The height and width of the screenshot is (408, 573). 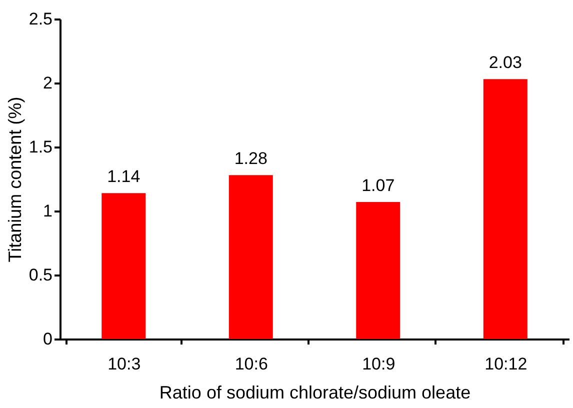 What do you see at coordinates (123, 176) in the screenshot?
I see `data-label: 1.14` at bounding box center [123, 176].